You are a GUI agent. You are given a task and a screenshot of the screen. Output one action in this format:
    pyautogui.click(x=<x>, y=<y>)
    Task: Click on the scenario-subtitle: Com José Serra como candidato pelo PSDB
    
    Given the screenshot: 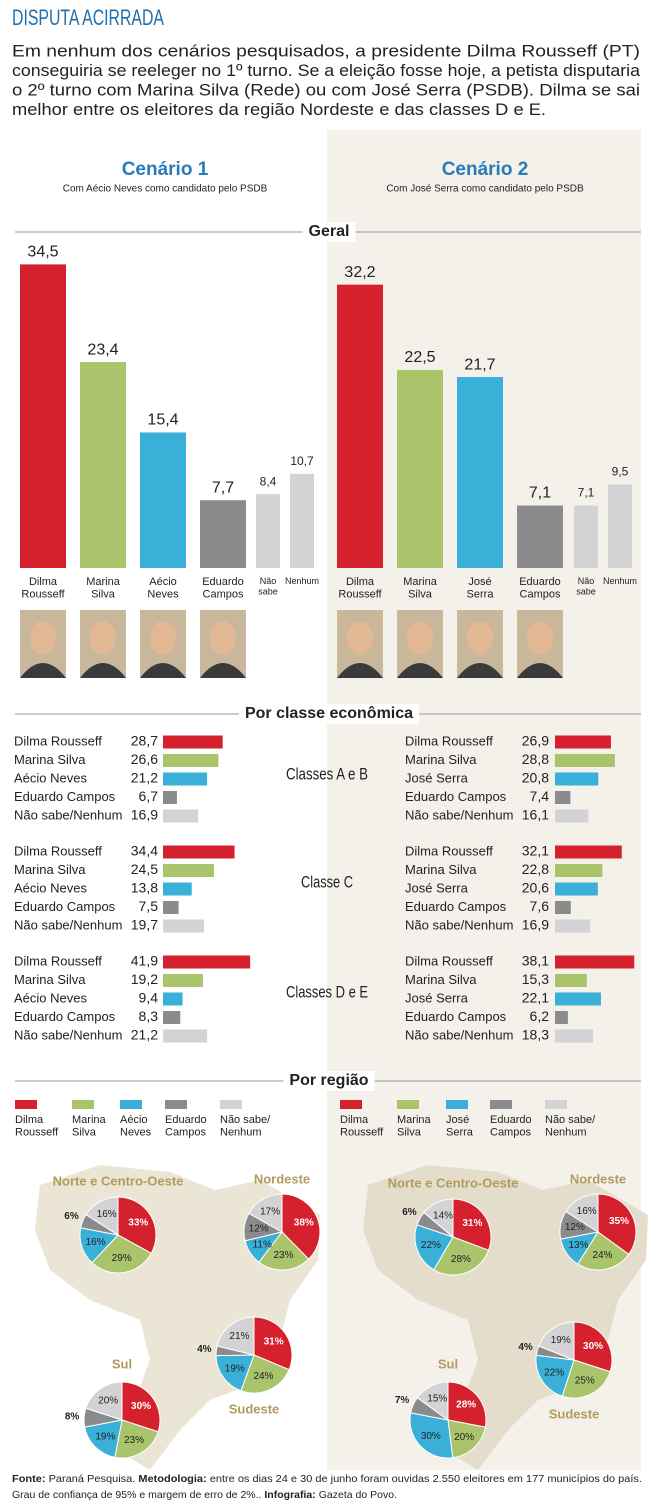 What is the action you would take?
    pyautogui.click(x=485, y=189)
    